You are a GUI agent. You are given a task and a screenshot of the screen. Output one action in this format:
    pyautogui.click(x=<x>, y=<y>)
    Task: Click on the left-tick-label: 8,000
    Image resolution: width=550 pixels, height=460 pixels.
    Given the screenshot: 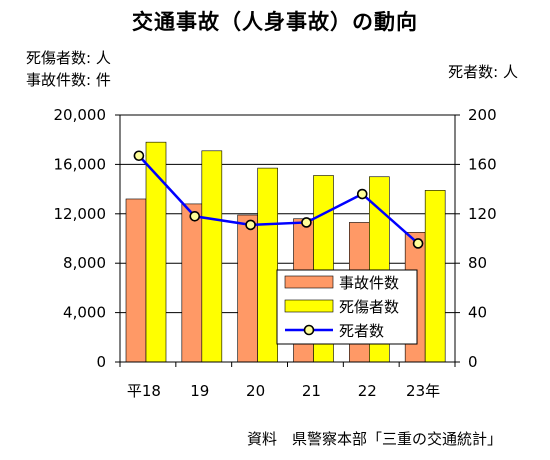 What is the action you would take?
    pyautogui.click(x=84, y=263)
    